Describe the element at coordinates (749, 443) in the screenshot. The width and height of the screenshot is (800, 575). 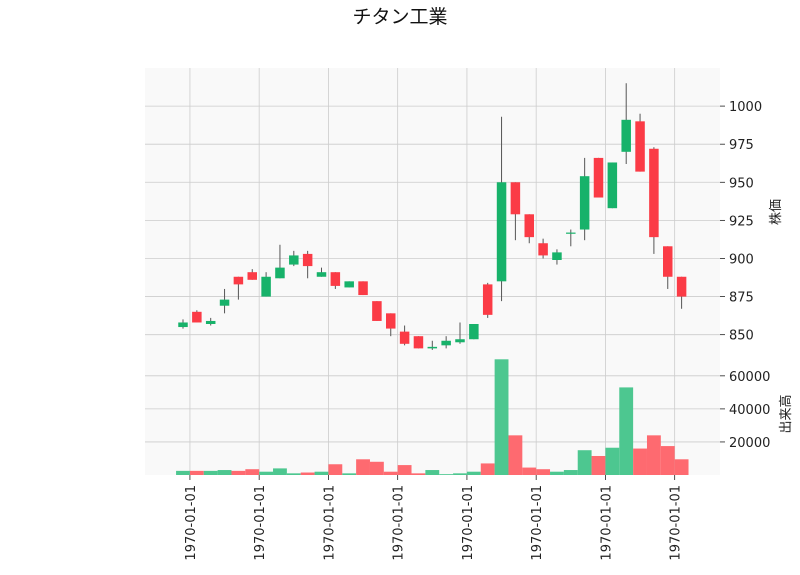
I see `volume-tick-label: 20000` at that location.